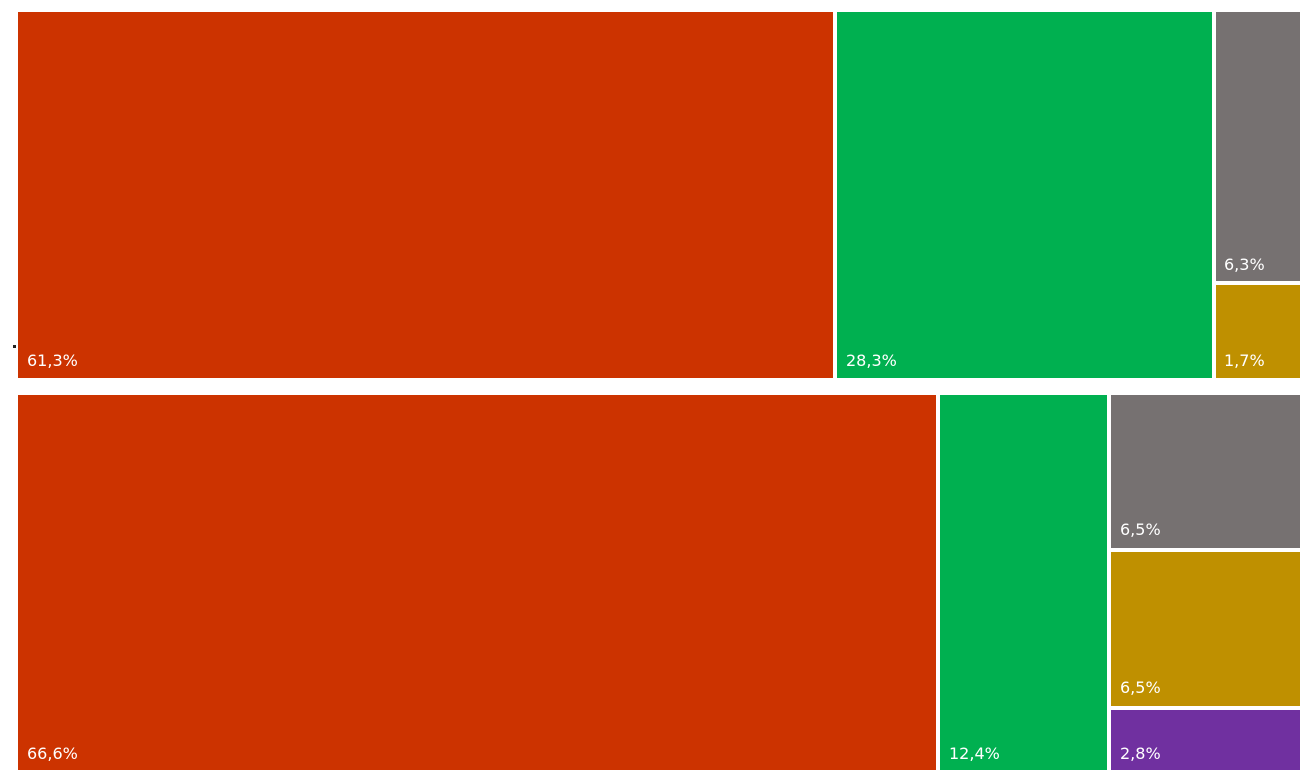  What do you see at coordinates (1140, 687) in the screenshot?
I see `tile-bottom-3-label: 6,5%` at bounding box center [1140, 687].